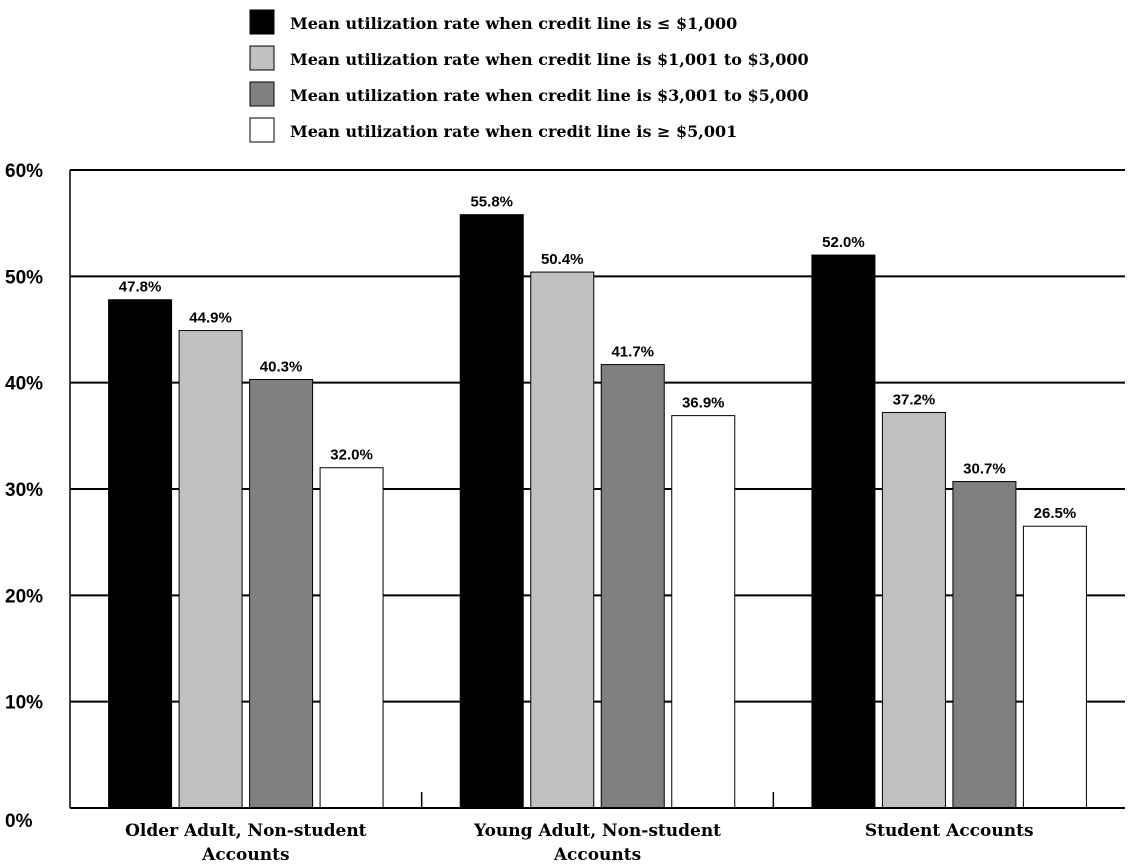 This screenshot has height=868, width=1130. What do you see at coordinates (140, 287) in the screenshot?
I see `bar-value-label: 47.8%` at bounding box center [140, 287].